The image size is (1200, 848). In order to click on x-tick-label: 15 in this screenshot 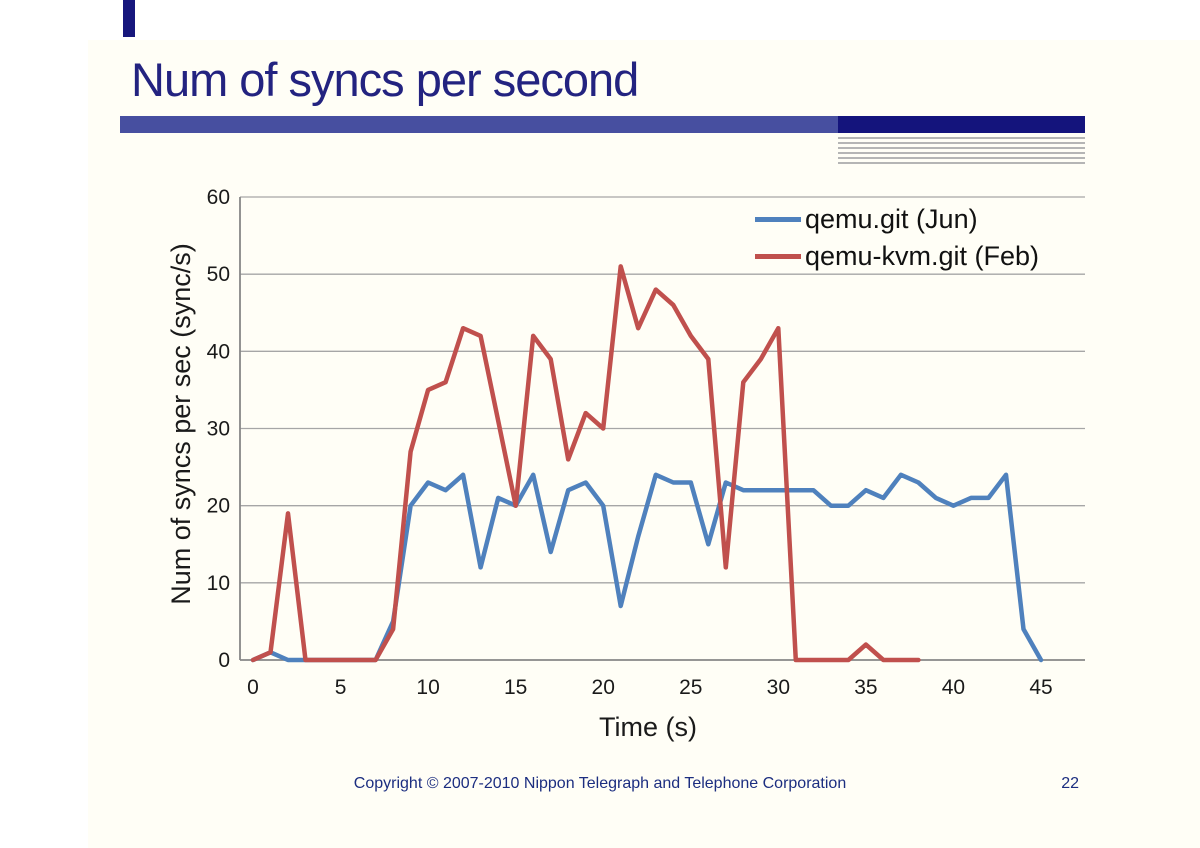, I will do `click(515, 687)`.